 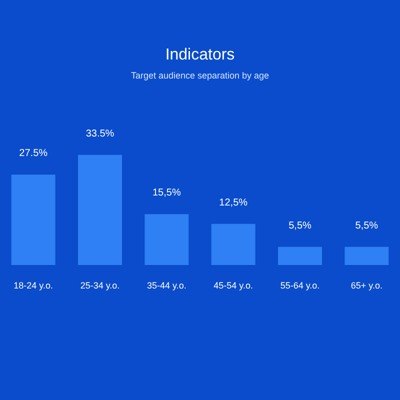 What do you see at coordinates (100, 134) in the screenshot?
I see `data-label: 33.5%` at bounding box center [100, 134].